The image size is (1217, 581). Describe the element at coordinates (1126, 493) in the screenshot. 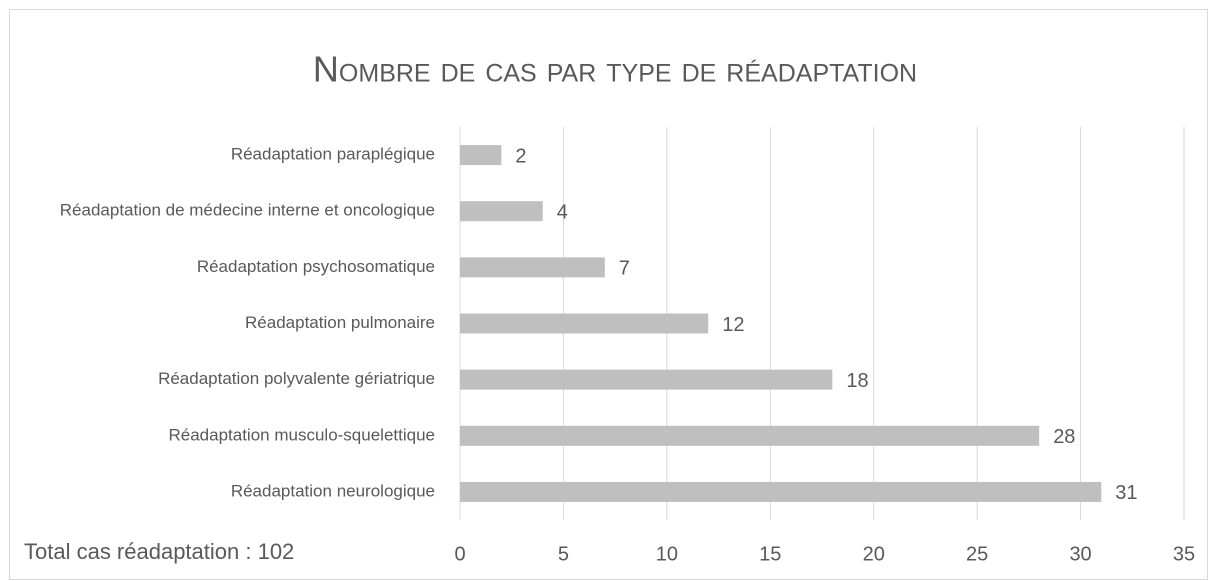

I see `data-label: 31` at that location.